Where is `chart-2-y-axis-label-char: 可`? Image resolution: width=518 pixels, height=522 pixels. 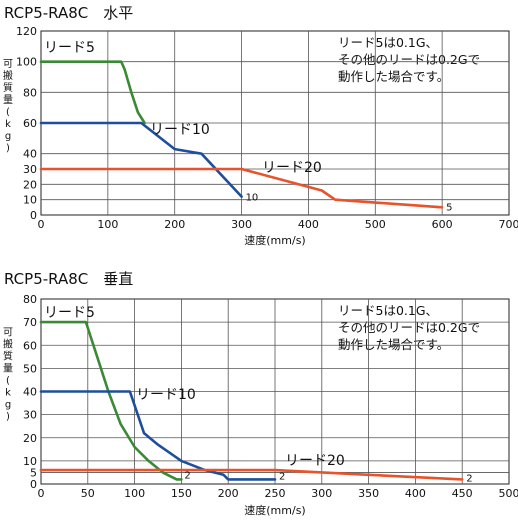
chart-2-y-axis-label-char: 可 is located at coordinates (8, 333).